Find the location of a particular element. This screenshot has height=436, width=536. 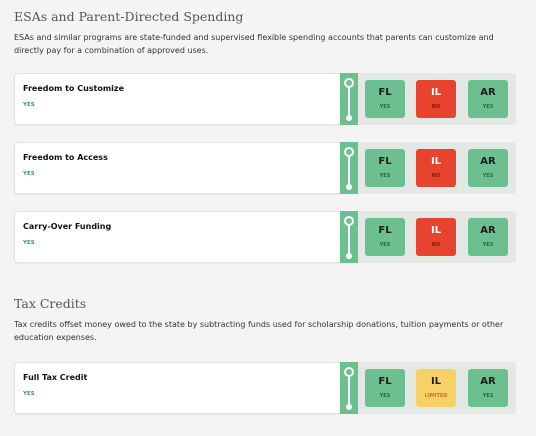

policy-name: Freedom to Customize is located at coordinates (74, 88).